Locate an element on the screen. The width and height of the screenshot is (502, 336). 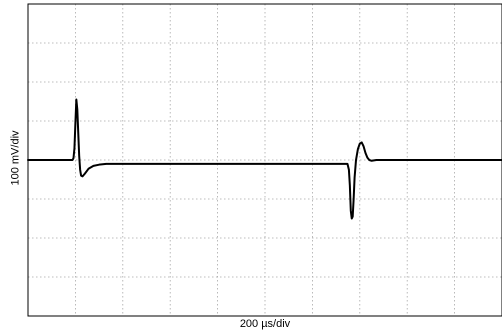
y-axis-label-wrap: 100 mV/div is located at coordinates (16, 158).